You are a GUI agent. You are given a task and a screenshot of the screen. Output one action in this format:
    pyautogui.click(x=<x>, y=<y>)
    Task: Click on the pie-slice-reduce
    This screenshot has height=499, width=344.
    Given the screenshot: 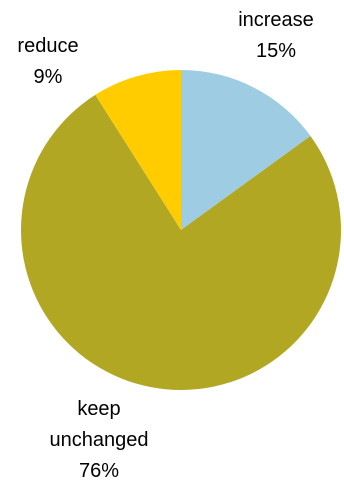 What is the action you would take?
    pyautogui.click(x=138, y=150)
    